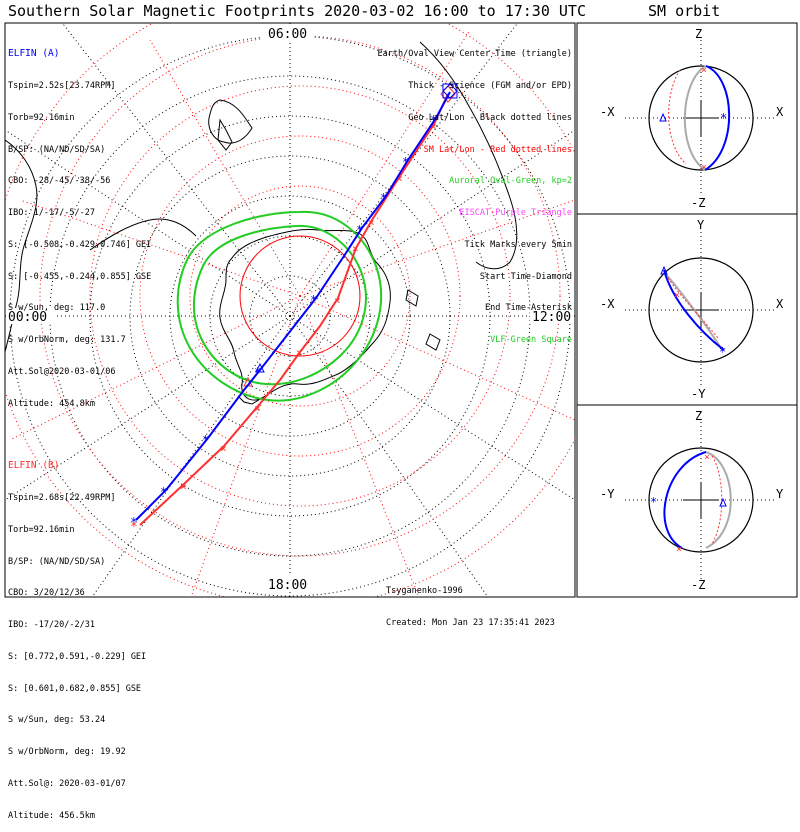  What do you see at coordinates (134, 523) in the screenshot?
I see `elfin-a-end-asterisk: *` at bounding box center [134, 523].